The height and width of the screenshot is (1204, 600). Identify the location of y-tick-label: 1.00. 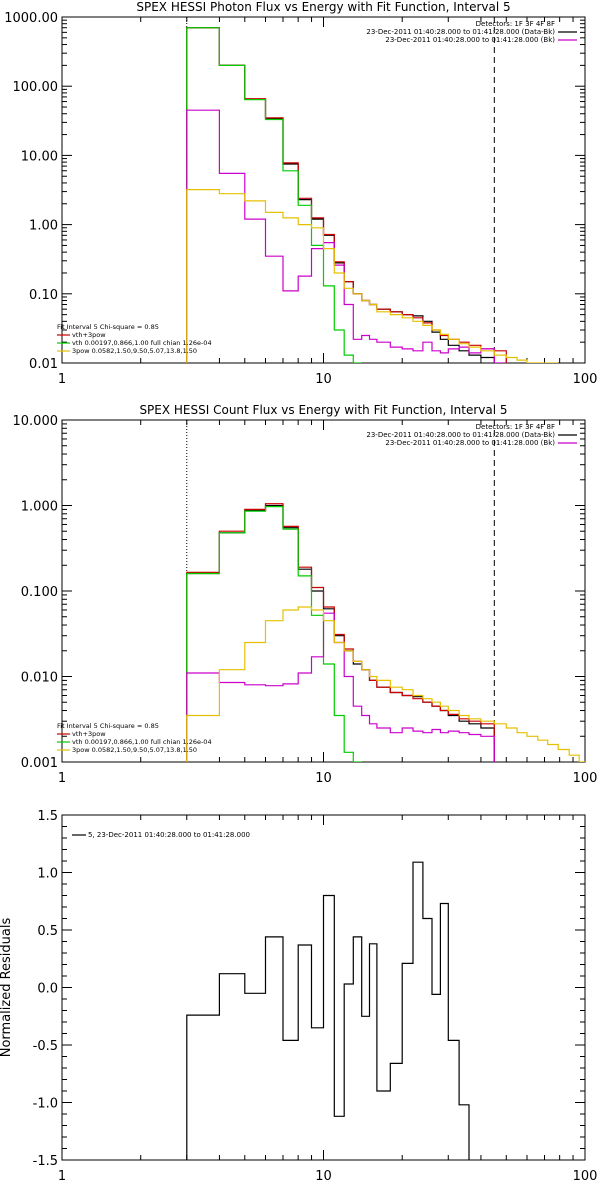
(43, 226).